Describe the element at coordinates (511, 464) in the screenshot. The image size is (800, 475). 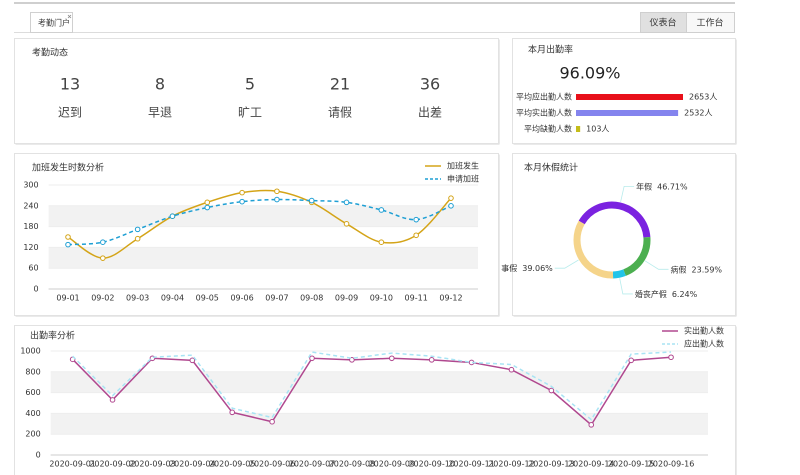
I see `x-tick-label: 2020-09-12` at that location.